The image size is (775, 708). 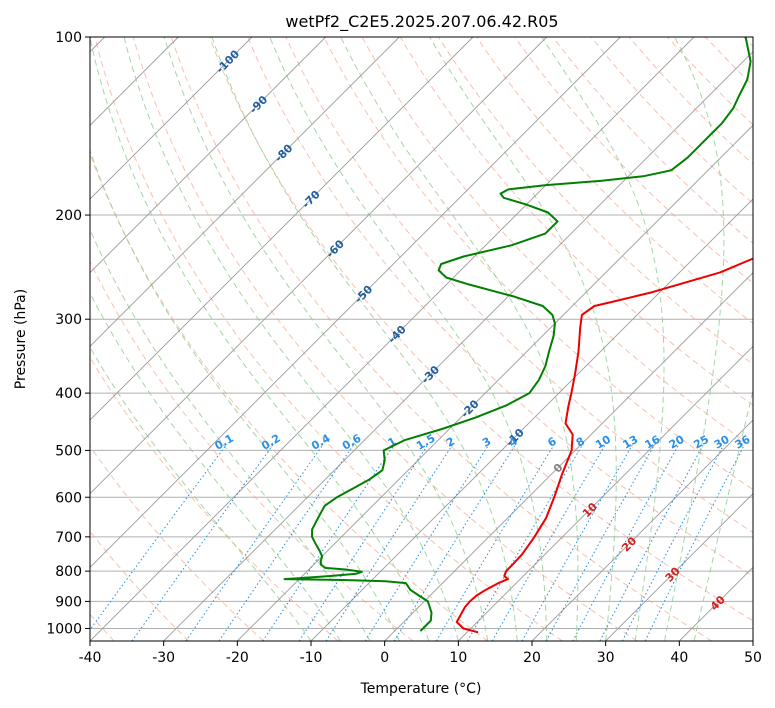 I want to click on mixing-ratio-label: 0.4, so click(x=321, y=442).